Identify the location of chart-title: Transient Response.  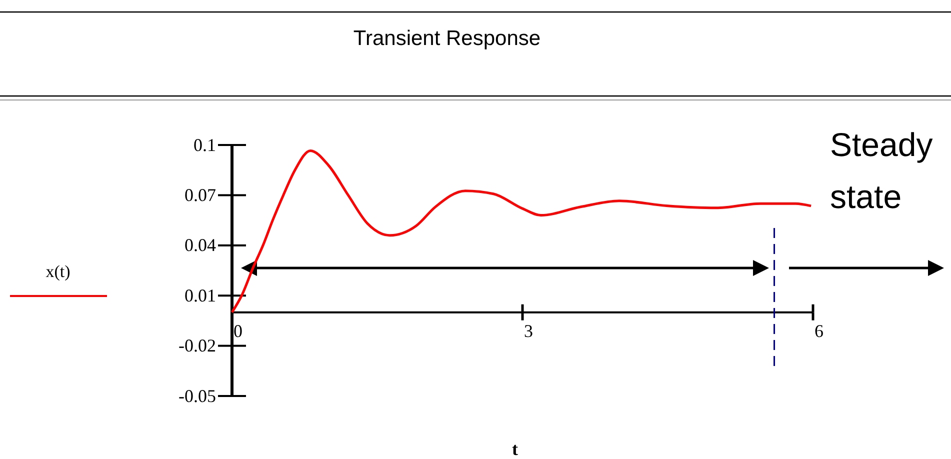
(447, 38).